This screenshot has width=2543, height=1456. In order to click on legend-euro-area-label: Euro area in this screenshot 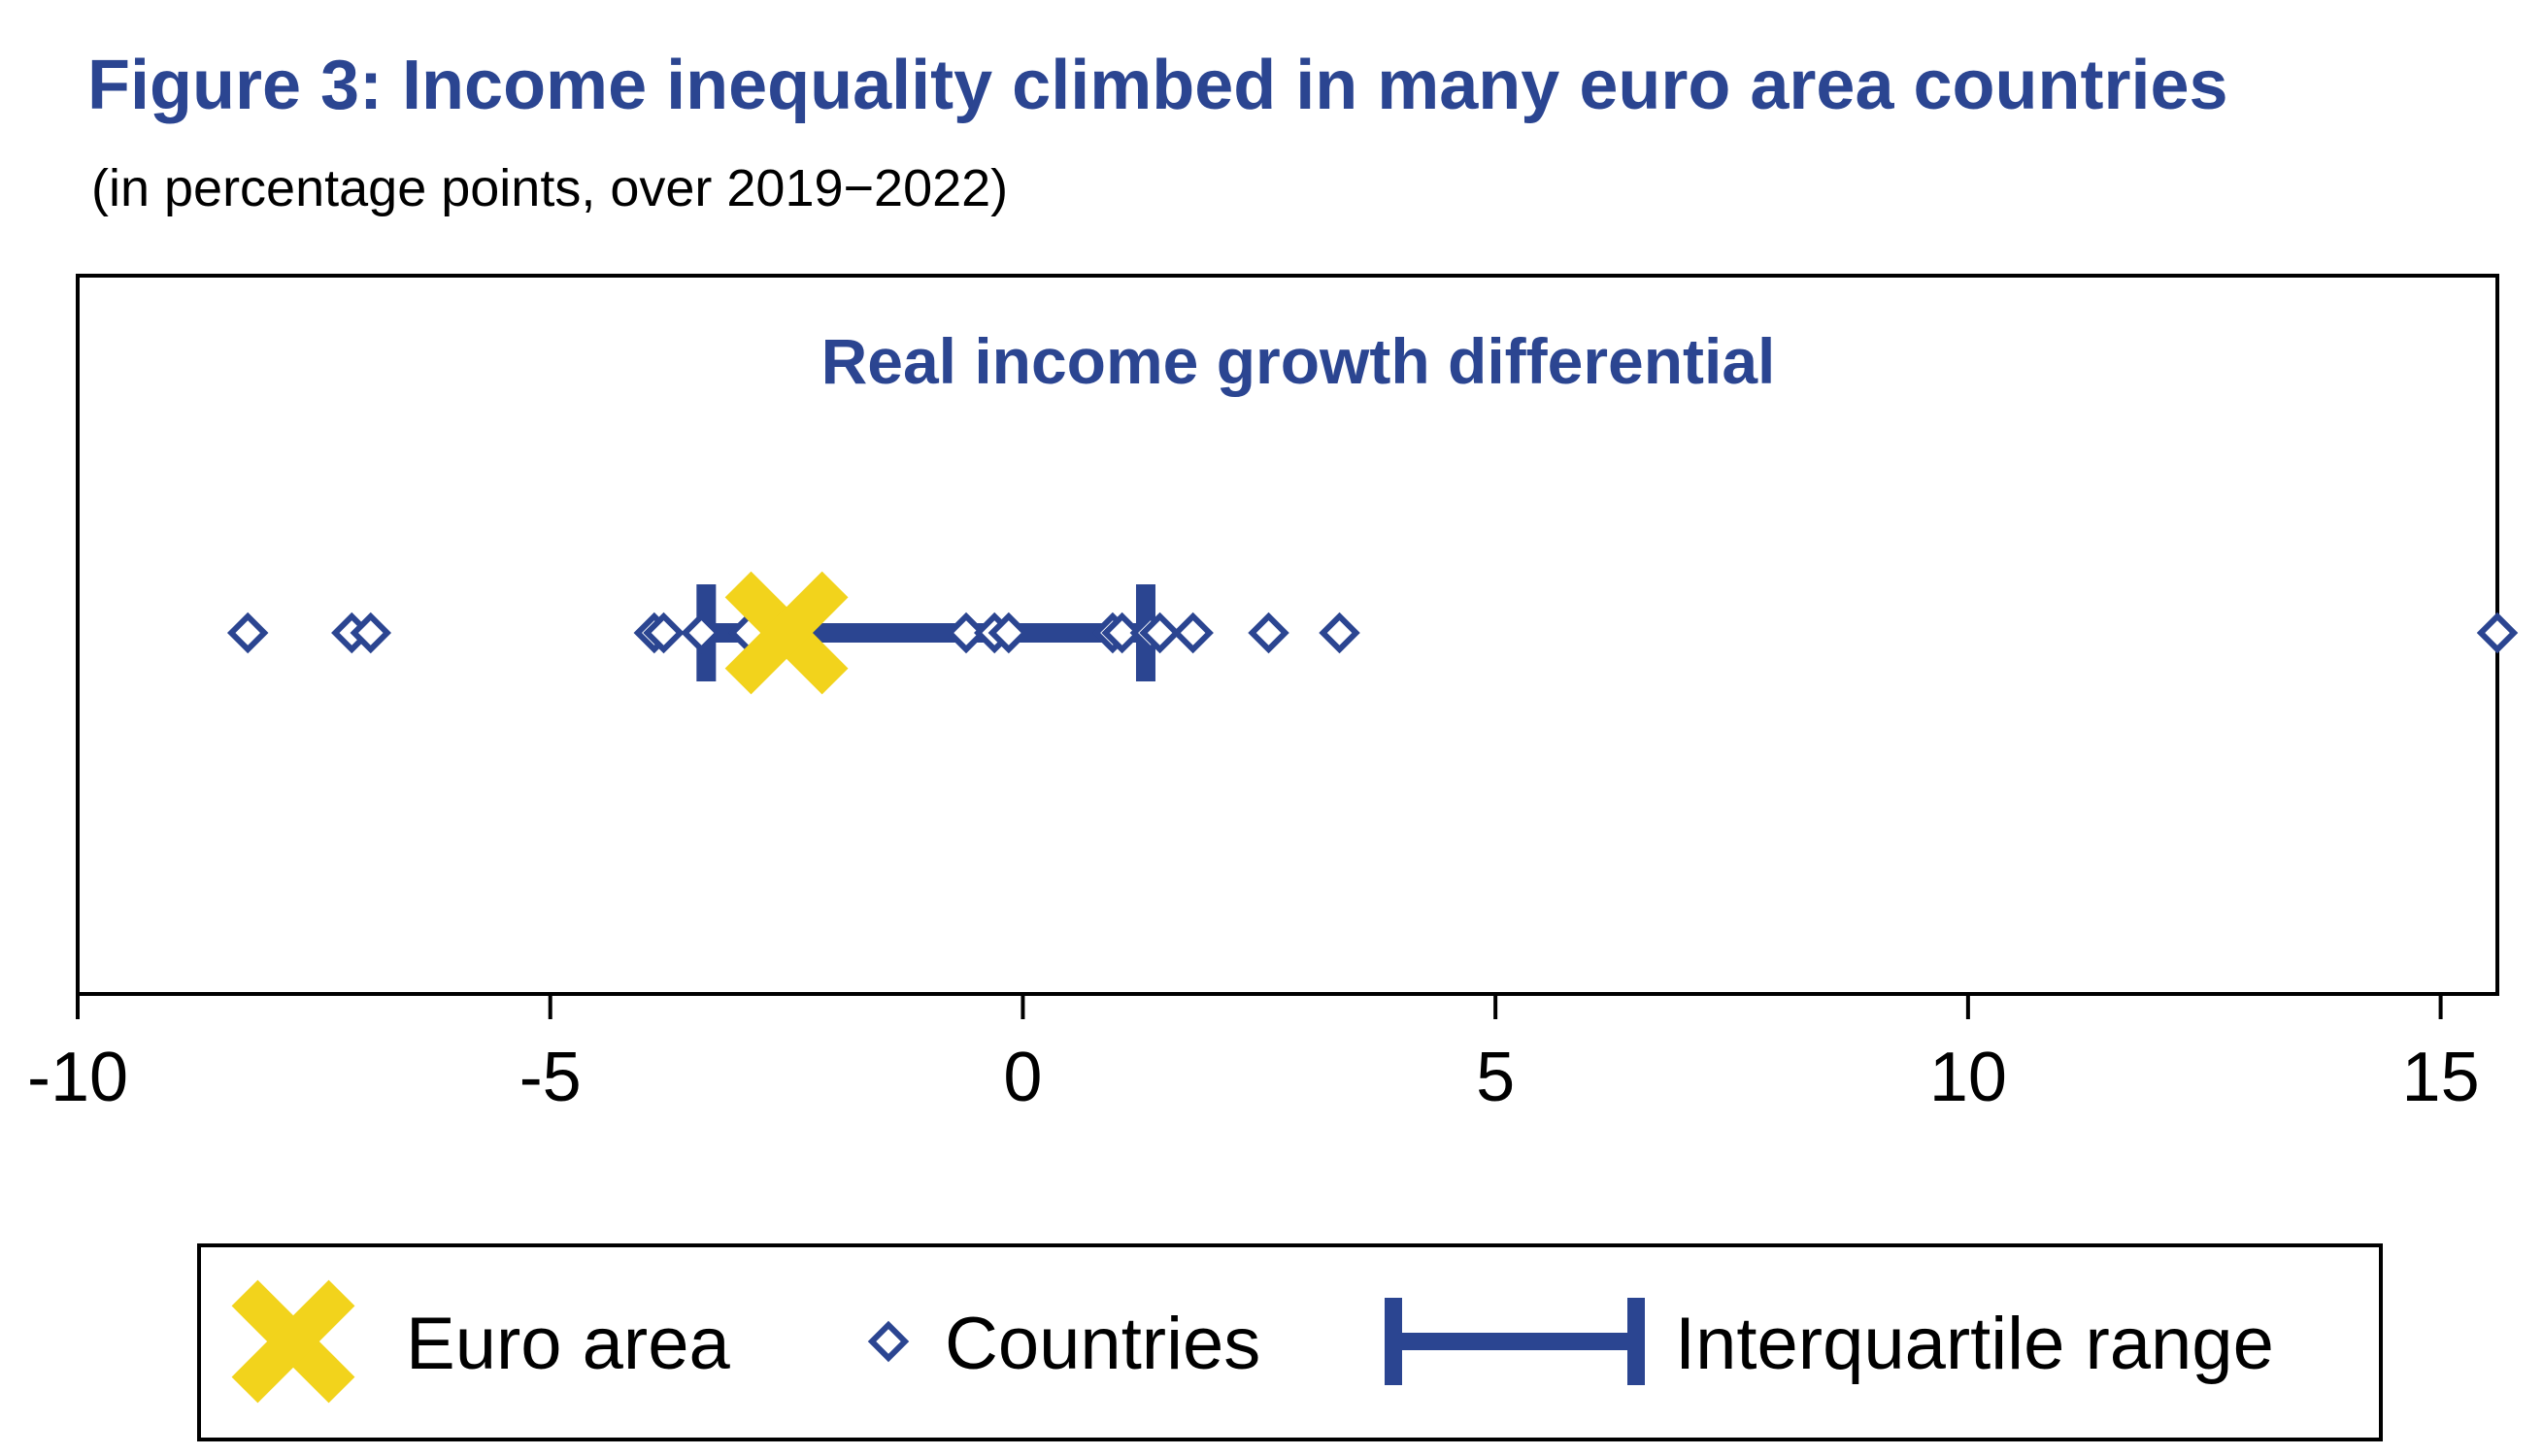, I will do `click(568, 1344)`.